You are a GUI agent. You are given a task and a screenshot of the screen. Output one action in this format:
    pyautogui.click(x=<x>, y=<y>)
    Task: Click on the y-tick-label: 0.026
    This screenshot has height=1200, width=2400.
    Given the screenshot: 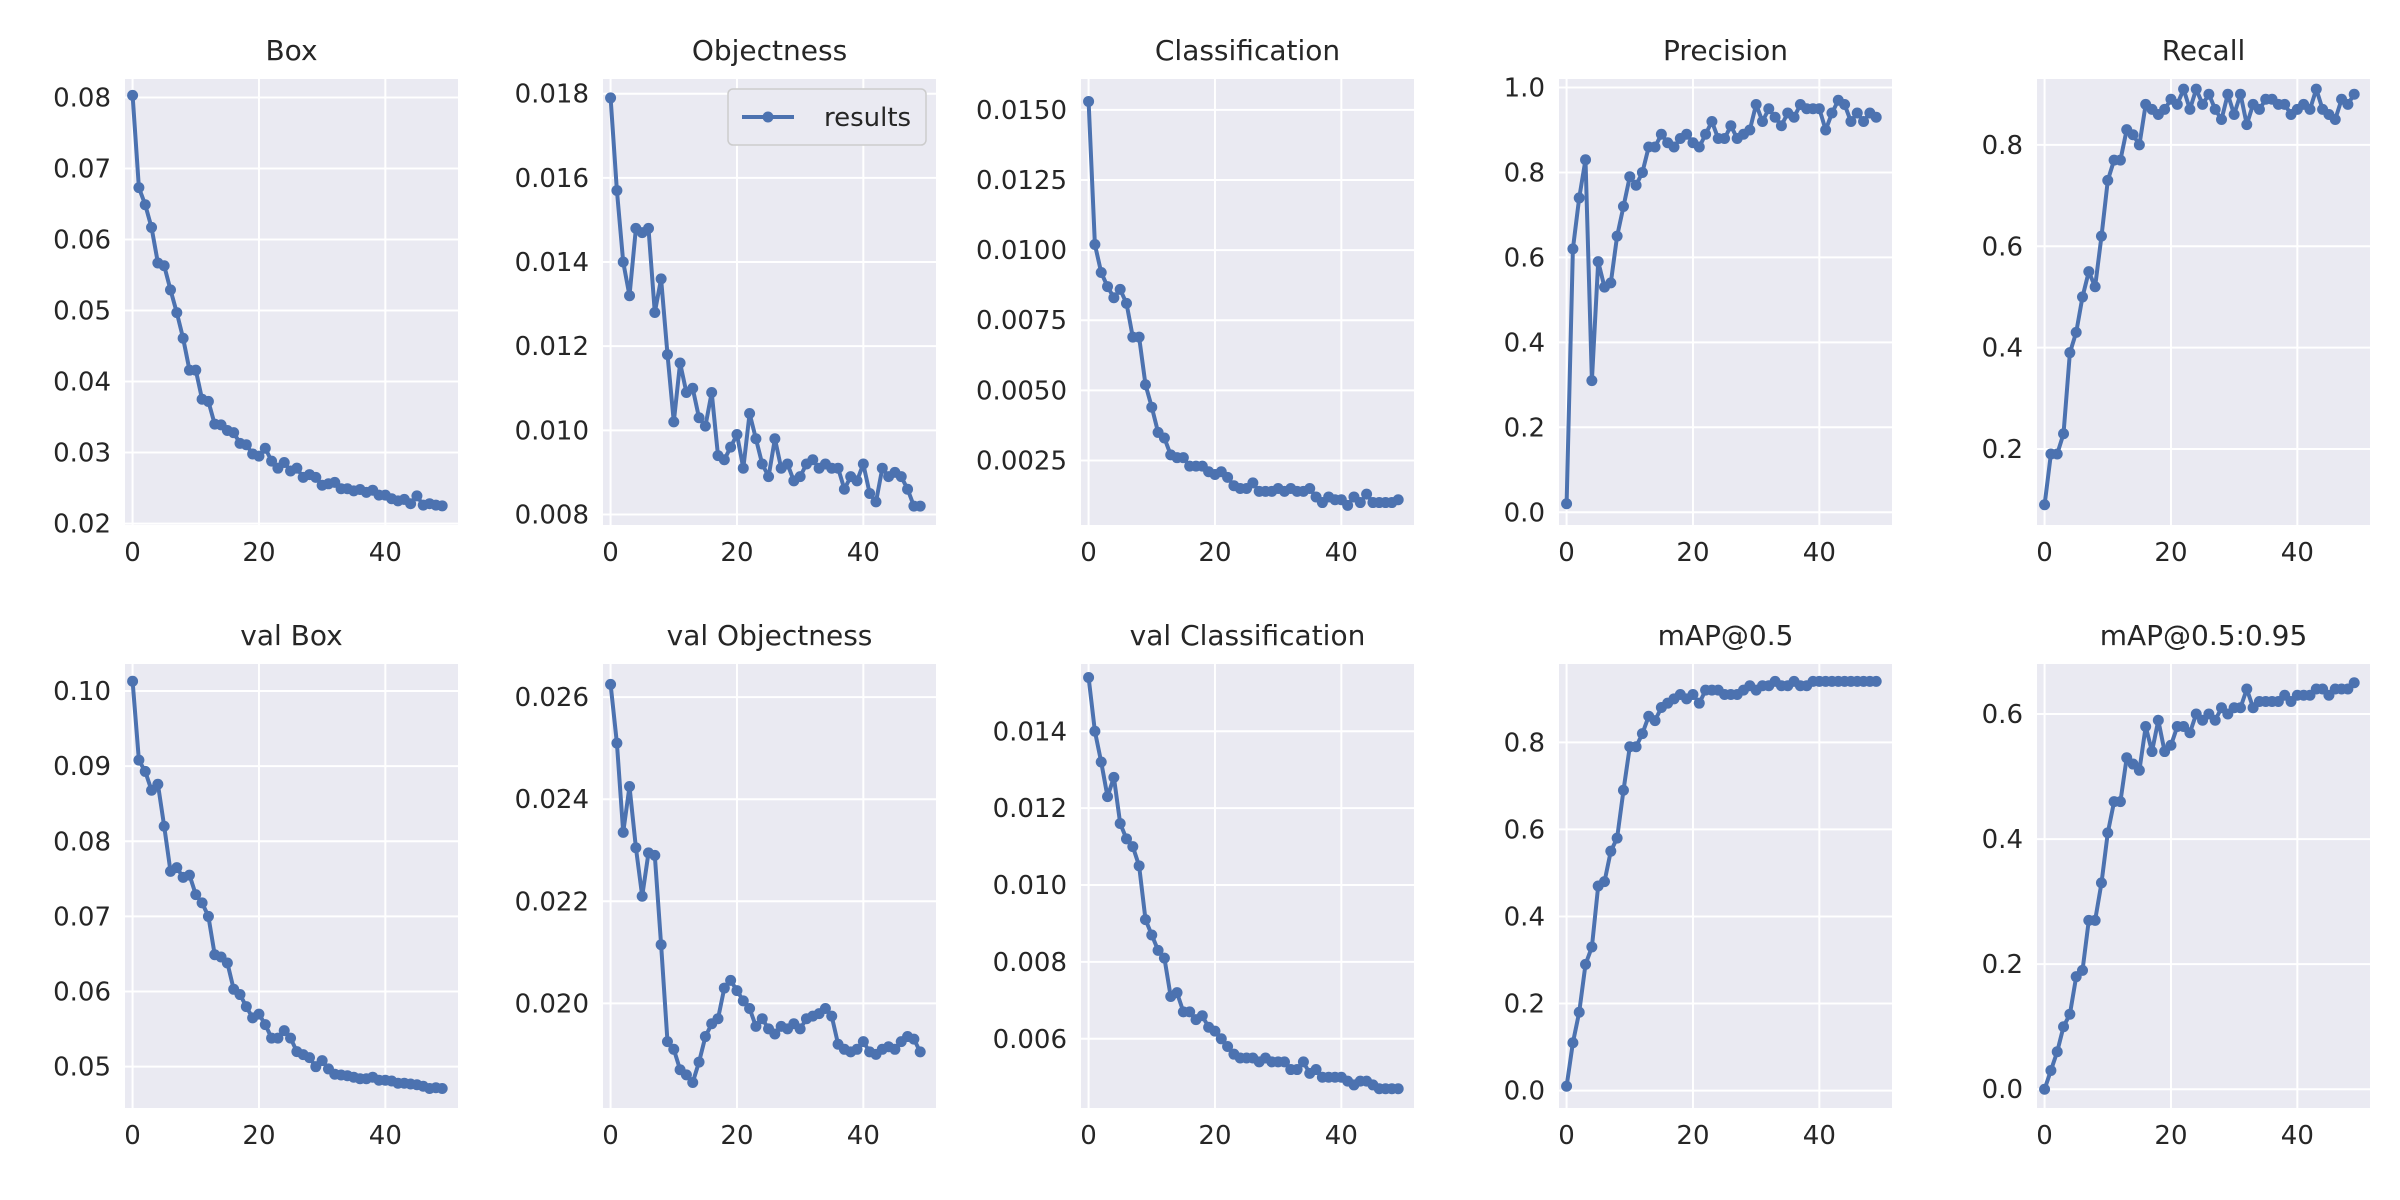 What is the action you would take?
    pyautogui.click(x=552, y=698)
    